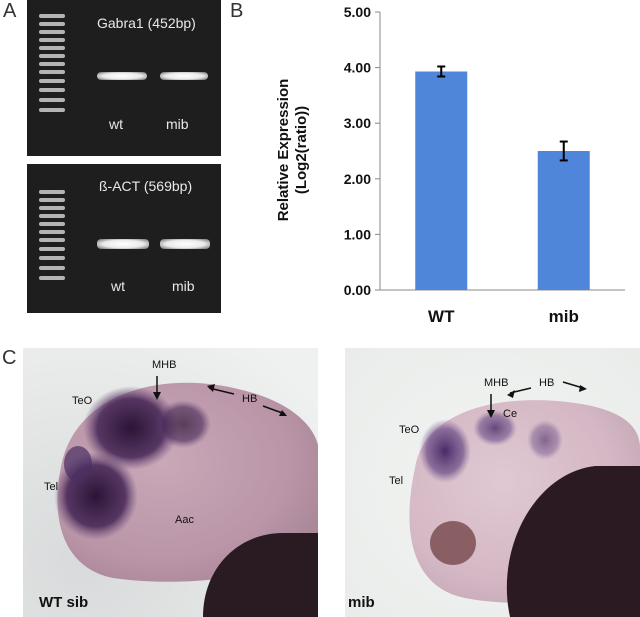 The height and width of the screenshot is (617, 640). Describe the element at coordinates (357, 290) in the screenshot. I see `y-tick-label: 0.00` at that location.